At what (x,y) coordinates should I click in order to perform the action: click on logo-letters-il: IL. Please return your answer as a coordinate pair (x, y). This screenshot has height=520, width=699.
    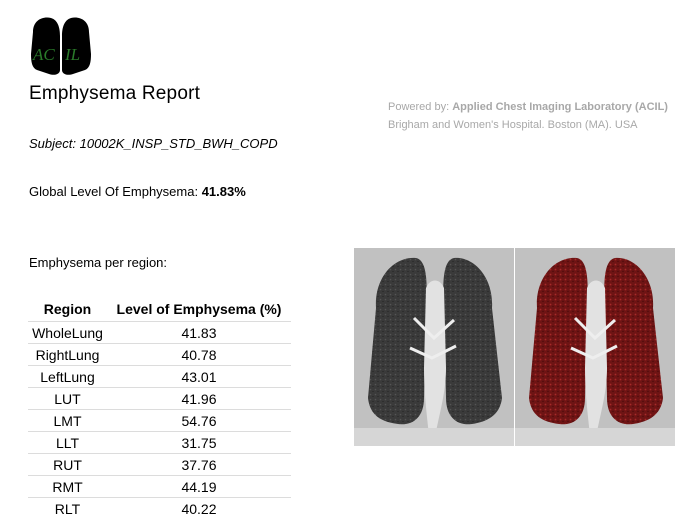
    Looking at the image, I should click on (72, 54).